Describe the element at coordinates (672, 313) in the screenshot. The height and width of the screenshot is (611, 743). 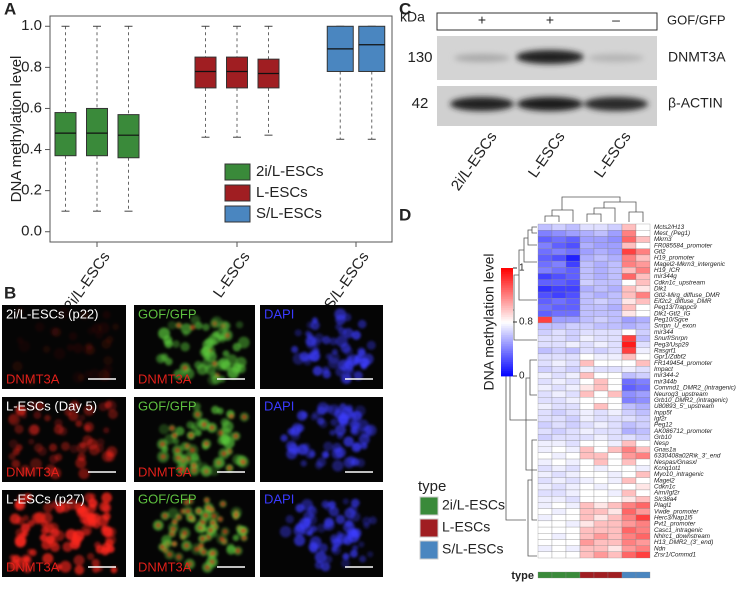
I see `row-label: Dlk1-Gtl2_IG` at that location.